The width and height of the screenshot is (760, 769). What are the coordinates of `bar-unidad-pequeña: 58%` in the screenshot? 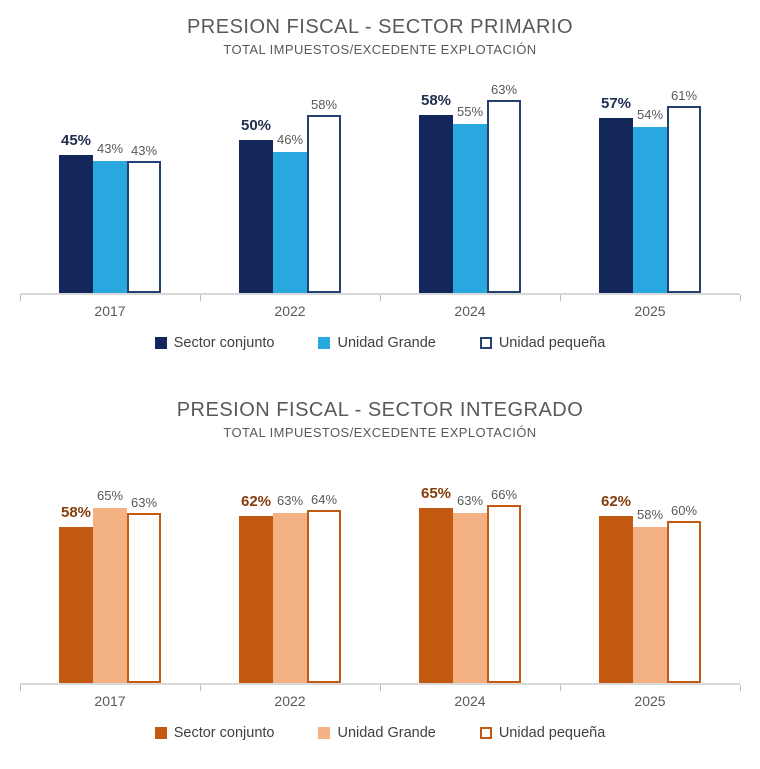 It's located at (324, 195).